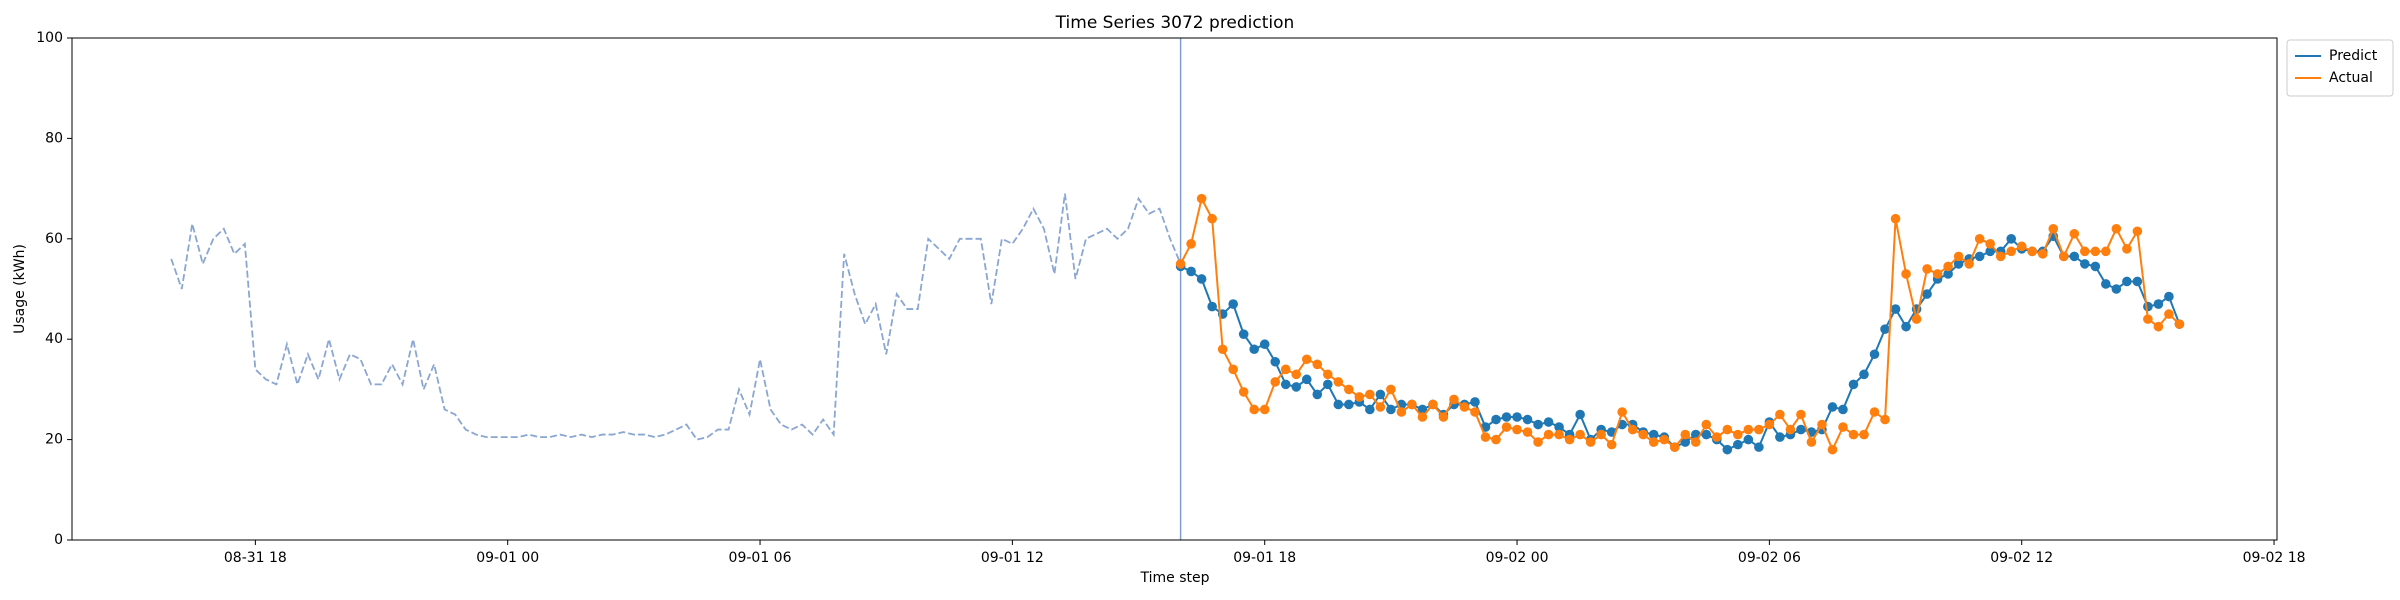 This screenshot has width=2400, height=600. I want to click on chart-title: Time Series 3072 prediction, so click(1175, 23).